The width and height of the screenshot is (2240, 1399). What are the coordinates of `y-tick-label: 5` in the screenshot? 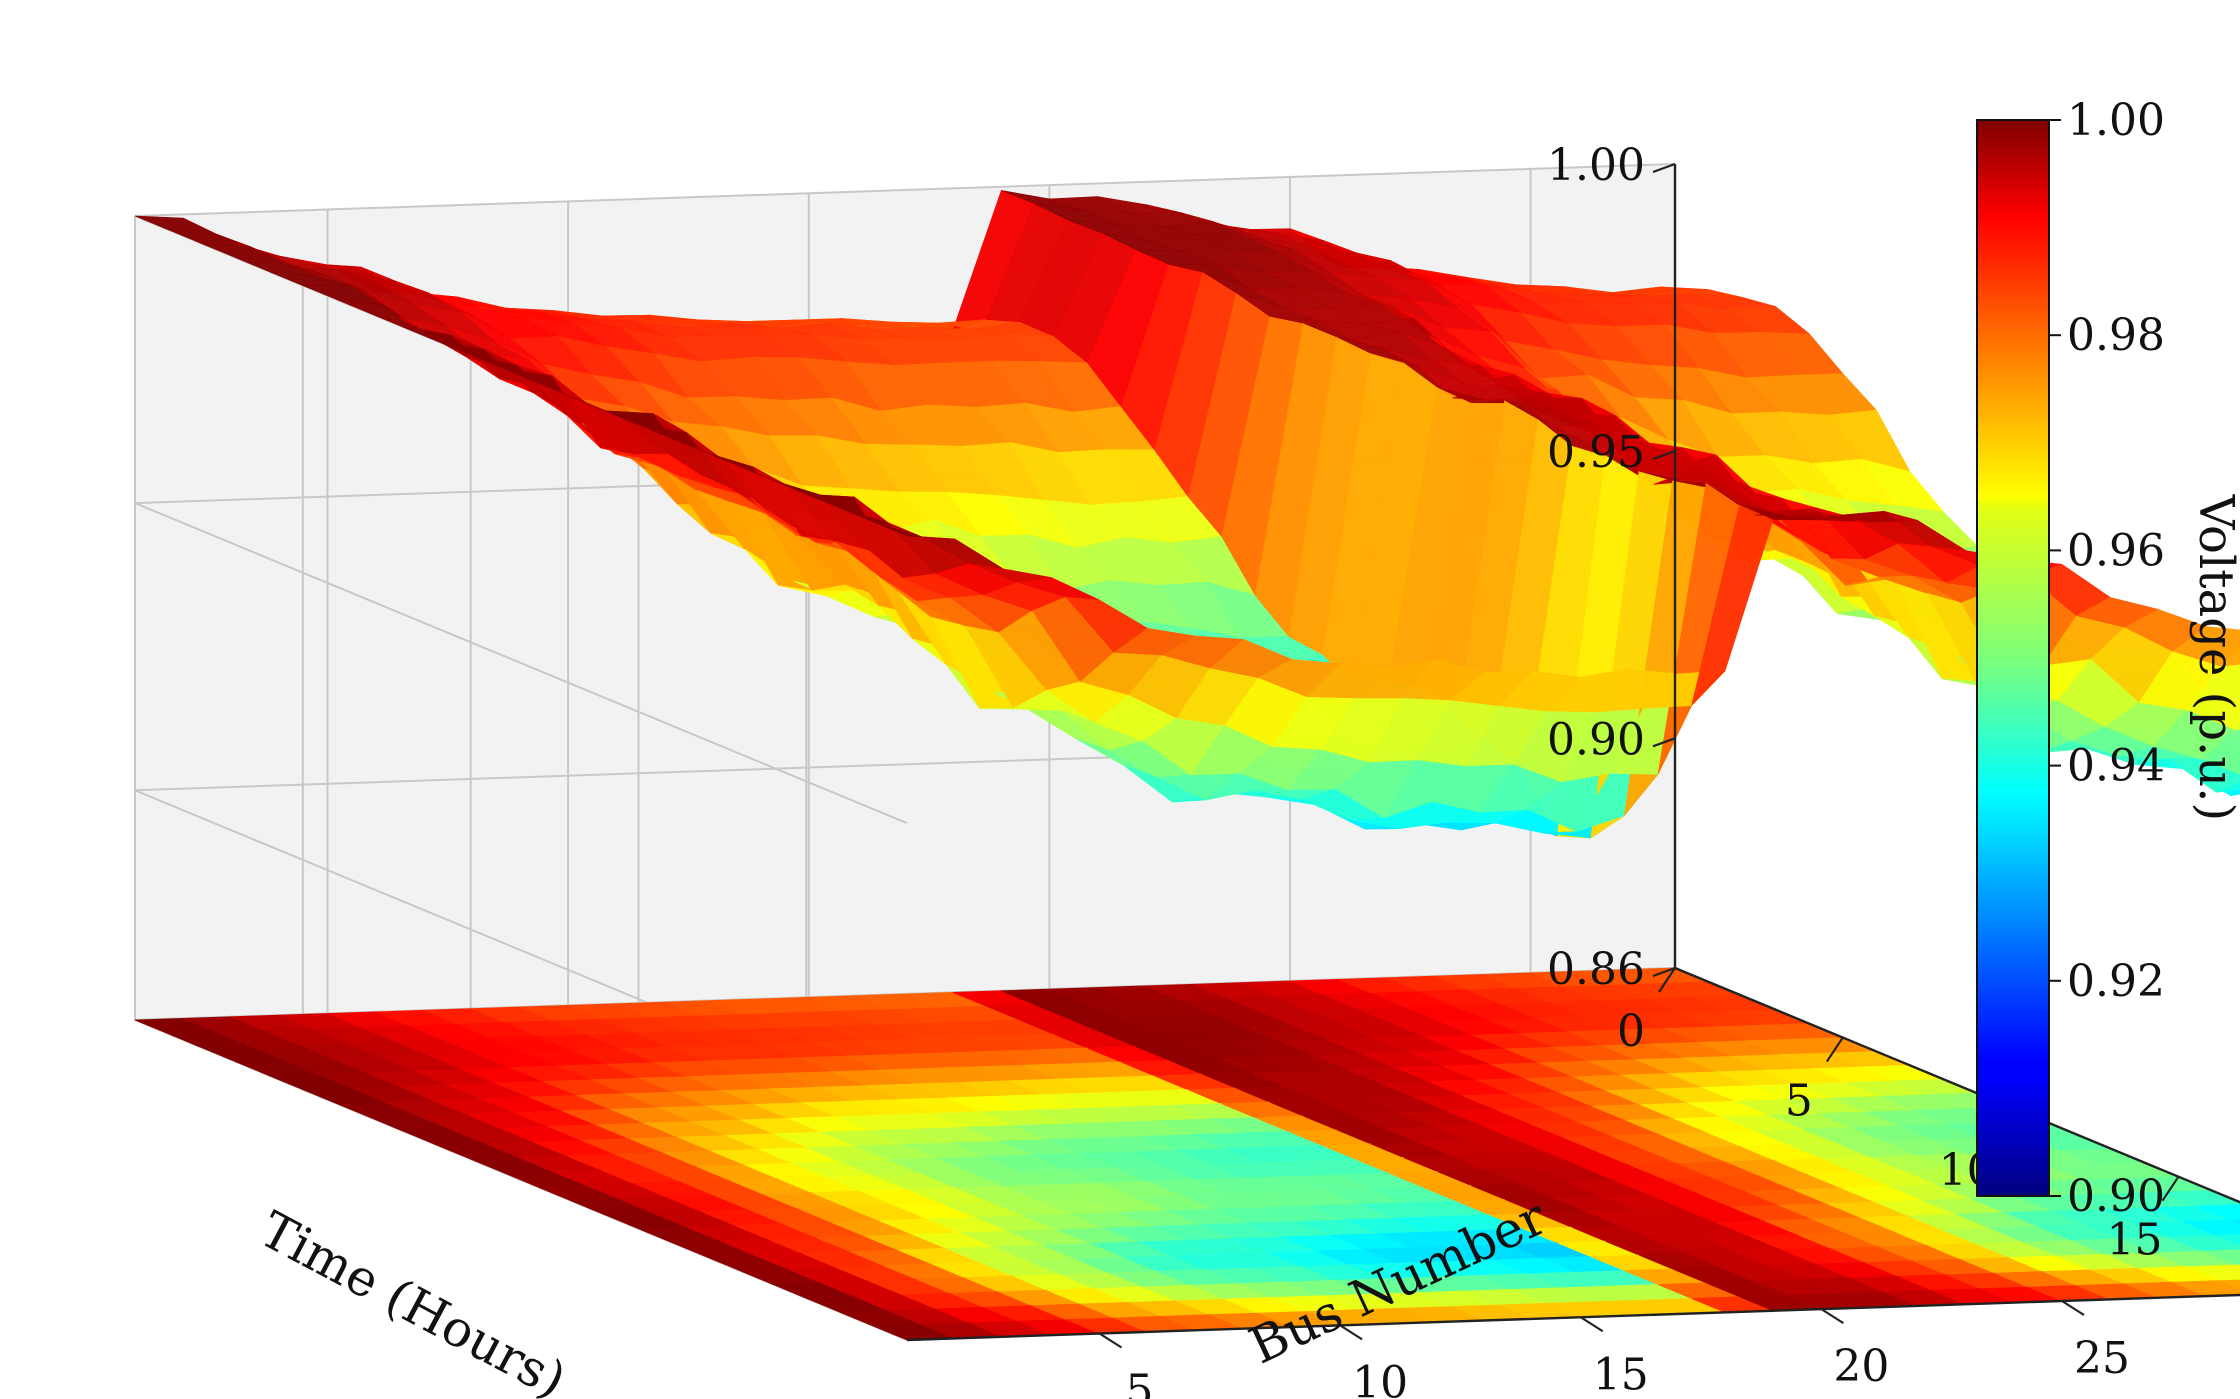 It's located at (1140, 1382).